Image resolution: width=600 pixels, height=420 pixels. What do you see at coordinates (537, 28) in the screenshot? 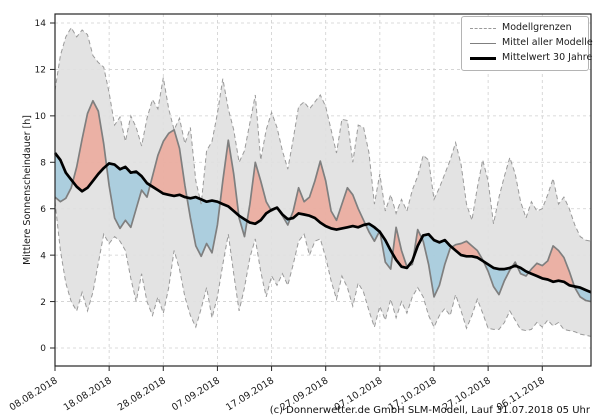
I see `legend-label: Modellgrenzen` at bounding box center [537, 28].